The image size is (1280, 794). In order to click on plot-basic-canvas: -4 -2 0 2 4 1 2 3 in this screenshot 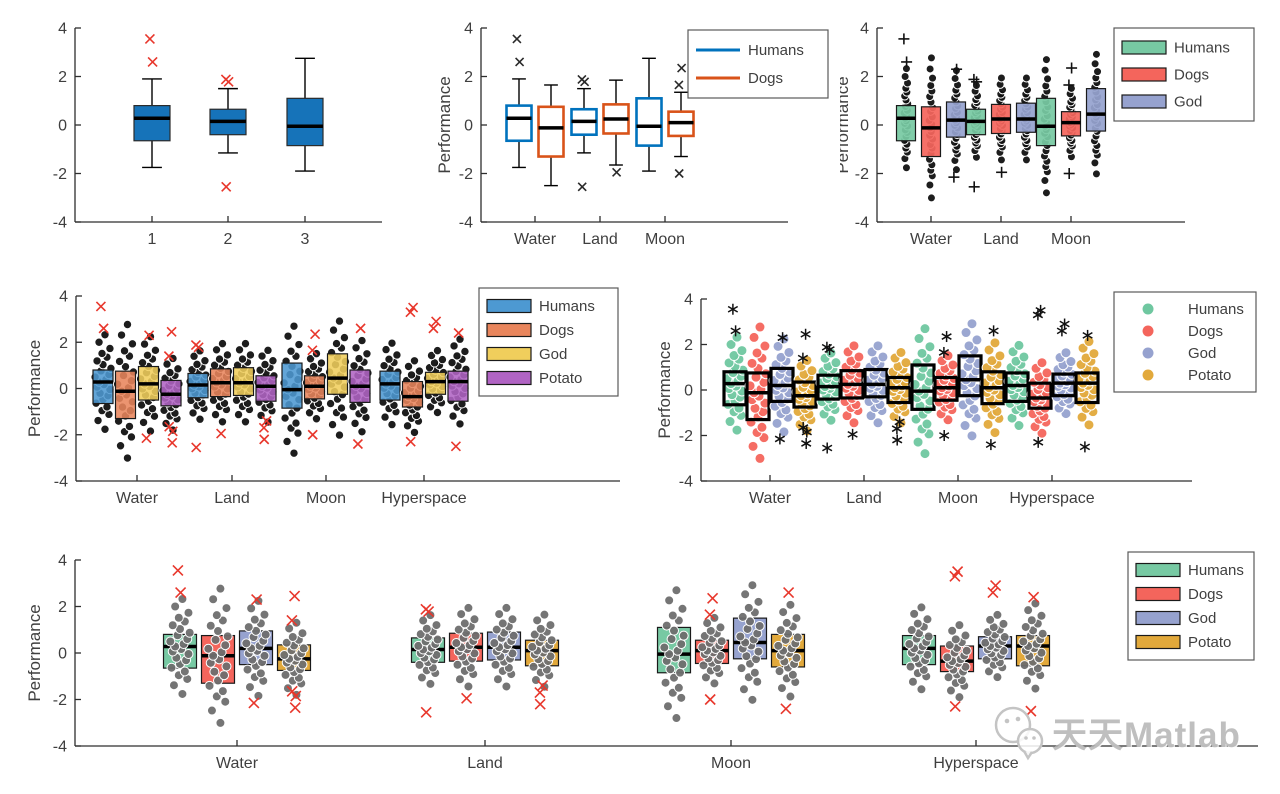, I will do `click(217, 134)`.